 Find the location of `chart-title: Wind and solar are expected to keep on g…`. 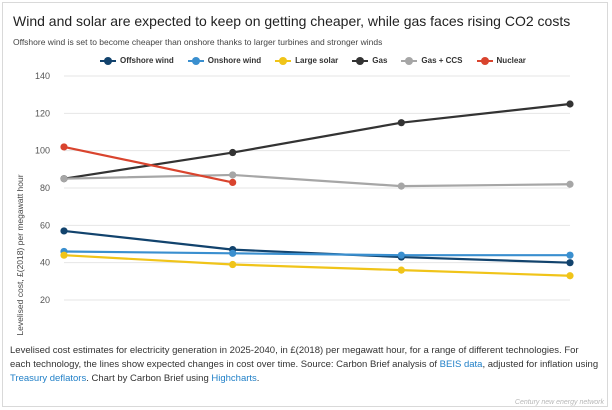

chart-title: Wind and solar are expected to keep on g… is located at coordinates (292, 21).